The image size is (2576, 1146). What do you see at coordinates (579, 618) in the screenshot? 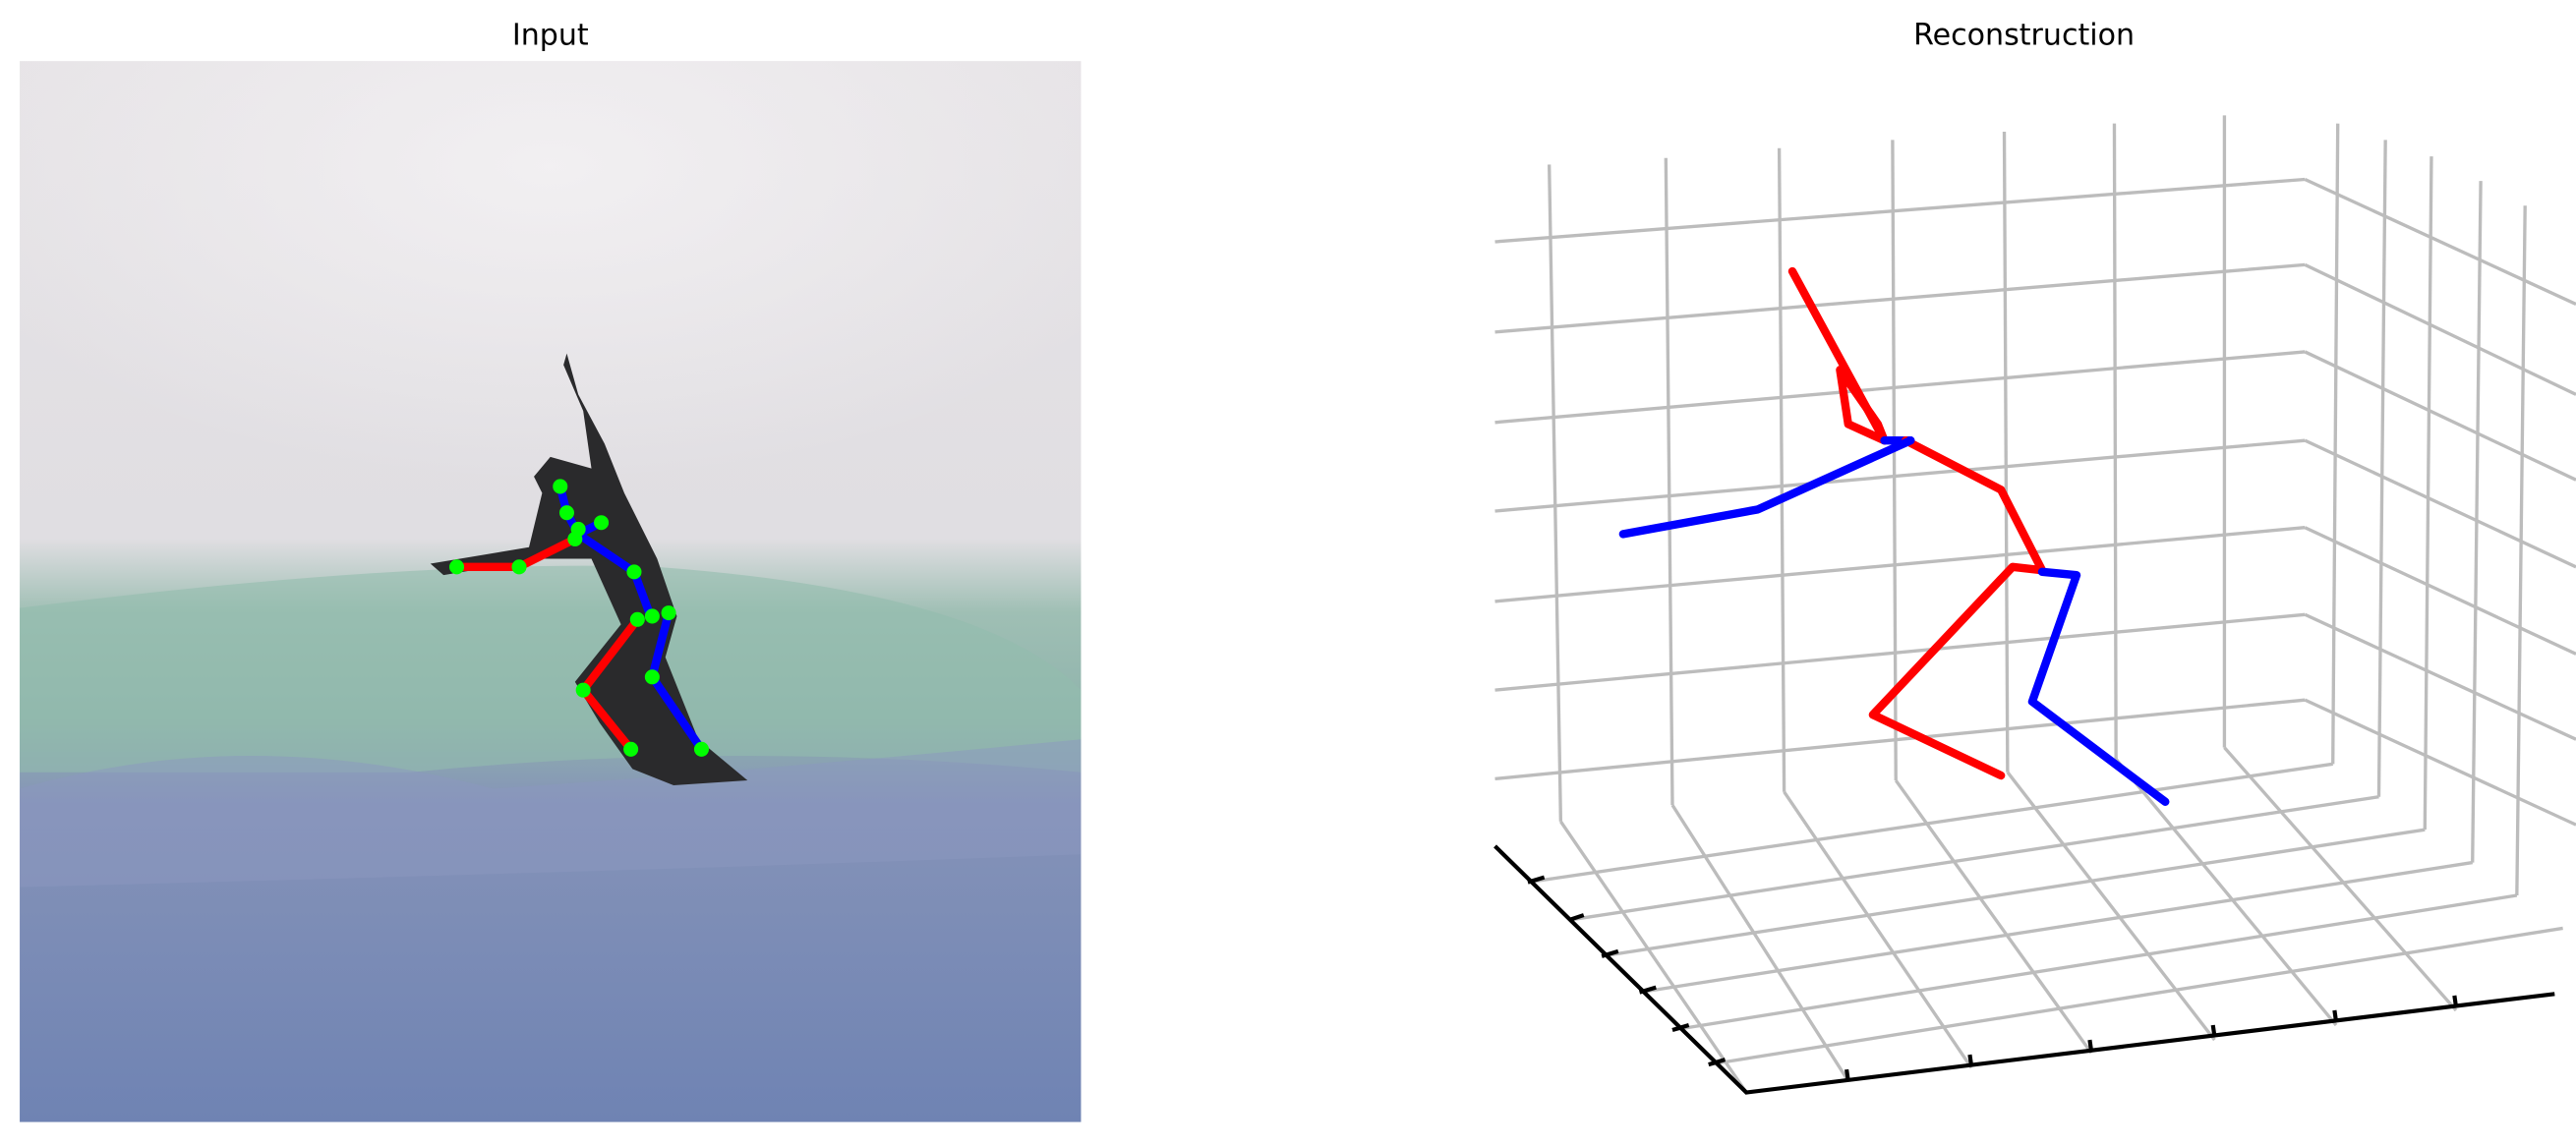
I see `input-skeleton` at bounding box center [579, 618].